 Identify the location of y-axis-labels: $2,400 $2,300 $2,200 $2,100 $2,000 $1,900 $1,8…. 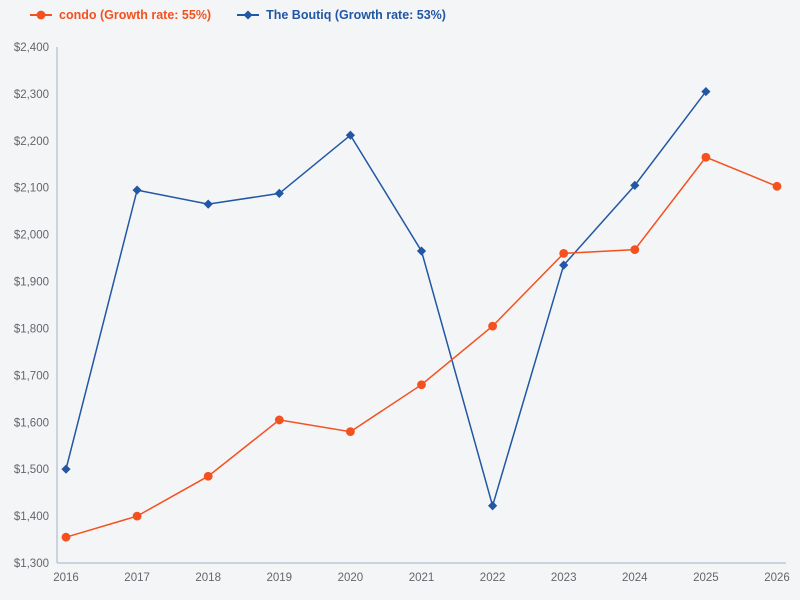
(31, 306).